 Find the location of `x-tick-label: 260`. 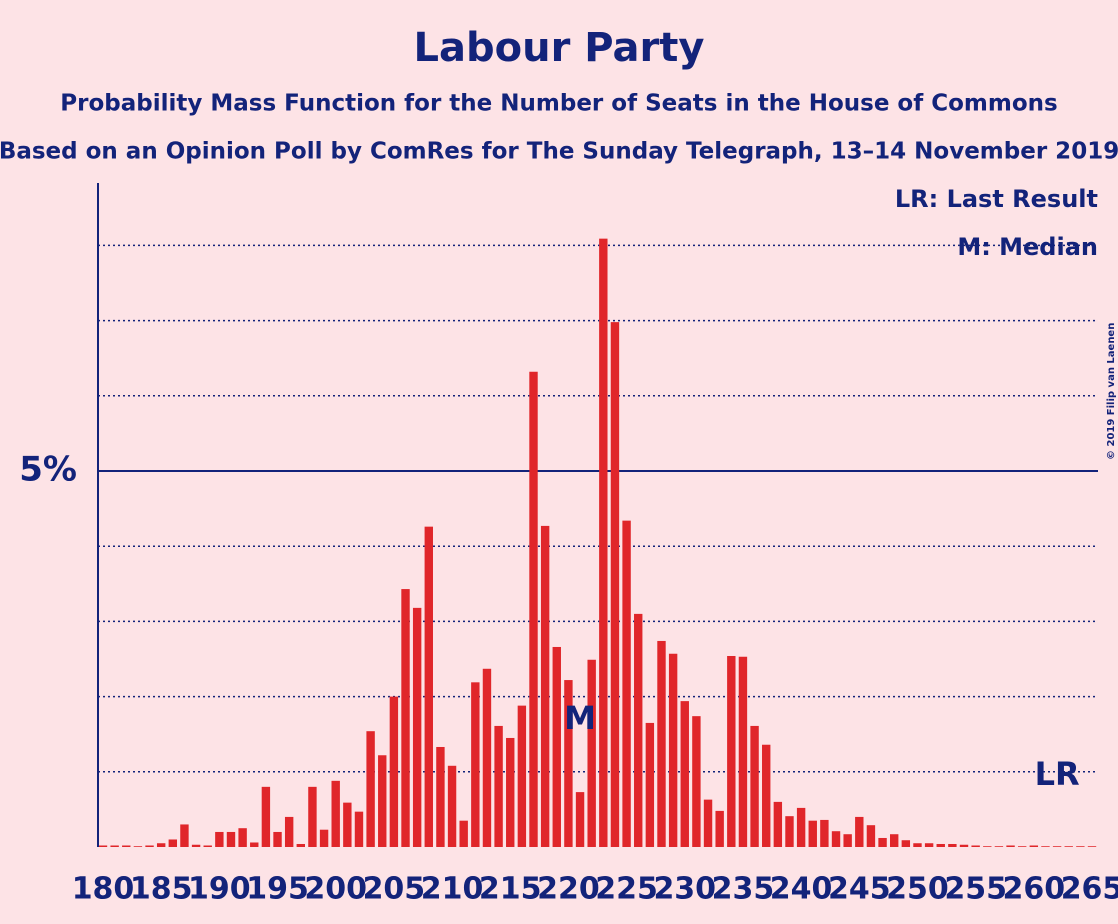

x-tick-label: 260 is located at coordinates (1034, 889).